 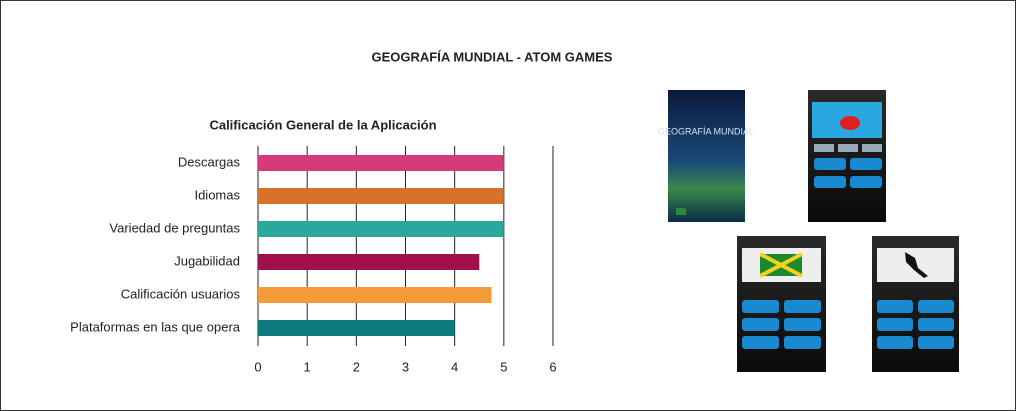 What do you see at coordinates (257, 366) in the screenshot?
I see `x-tick-label: 0` at bounding box center [257, 366].